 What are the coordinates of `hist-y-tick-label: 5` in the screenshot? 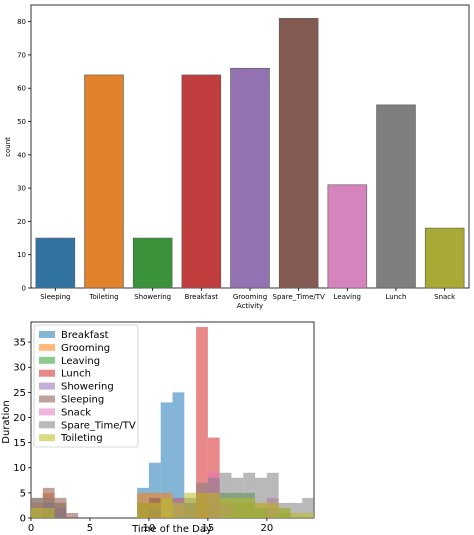 It's located at (23, 493).